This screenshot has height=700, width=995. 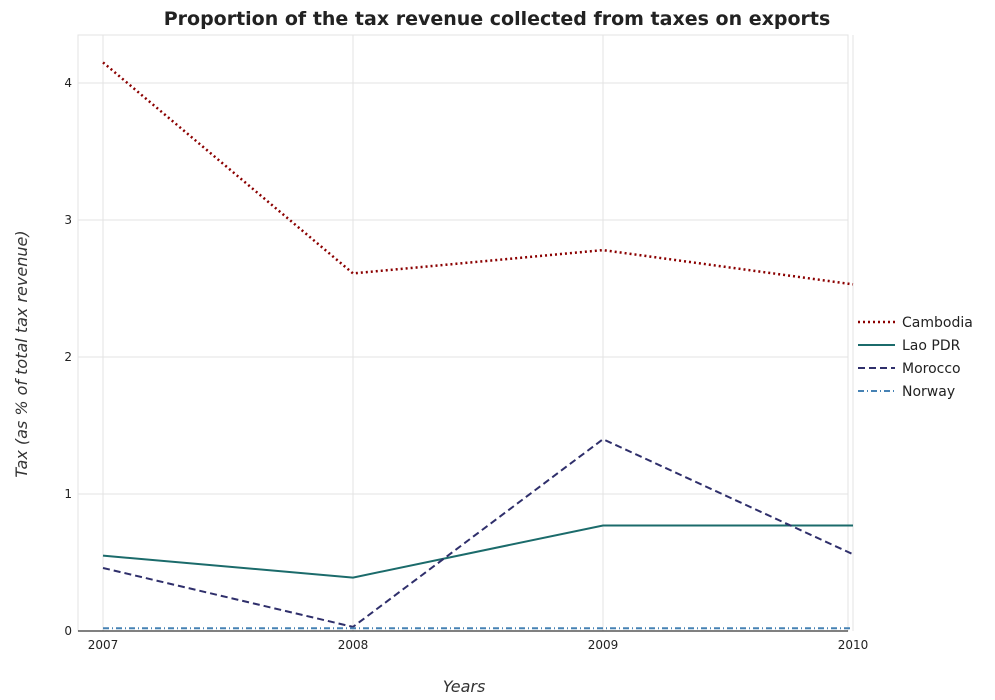 I want to click on x-tick-label: 2009, so click(x=603, y=645).